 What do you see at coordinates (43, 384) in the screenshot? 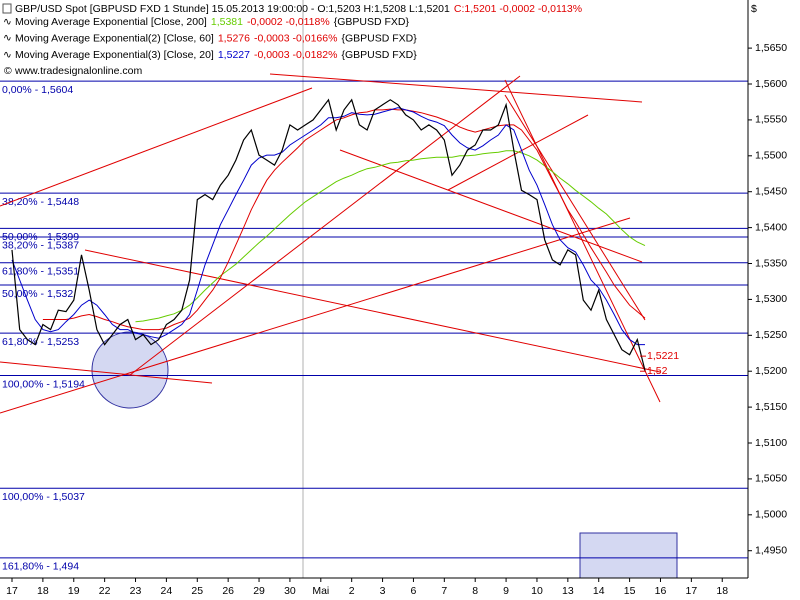
I see `fib-label: 100,00% - 1,5194` at bounding box center [43, 384].